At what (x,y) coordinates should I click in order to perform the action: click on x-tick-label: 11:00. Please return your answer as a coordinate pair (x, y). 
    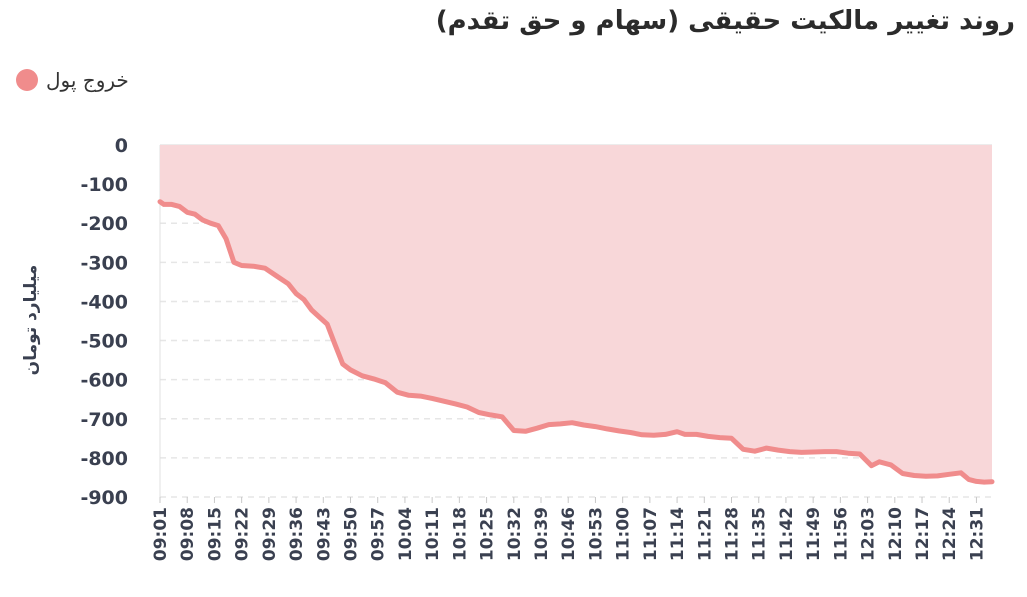
    Looking at the image, I should click on (624, 534).